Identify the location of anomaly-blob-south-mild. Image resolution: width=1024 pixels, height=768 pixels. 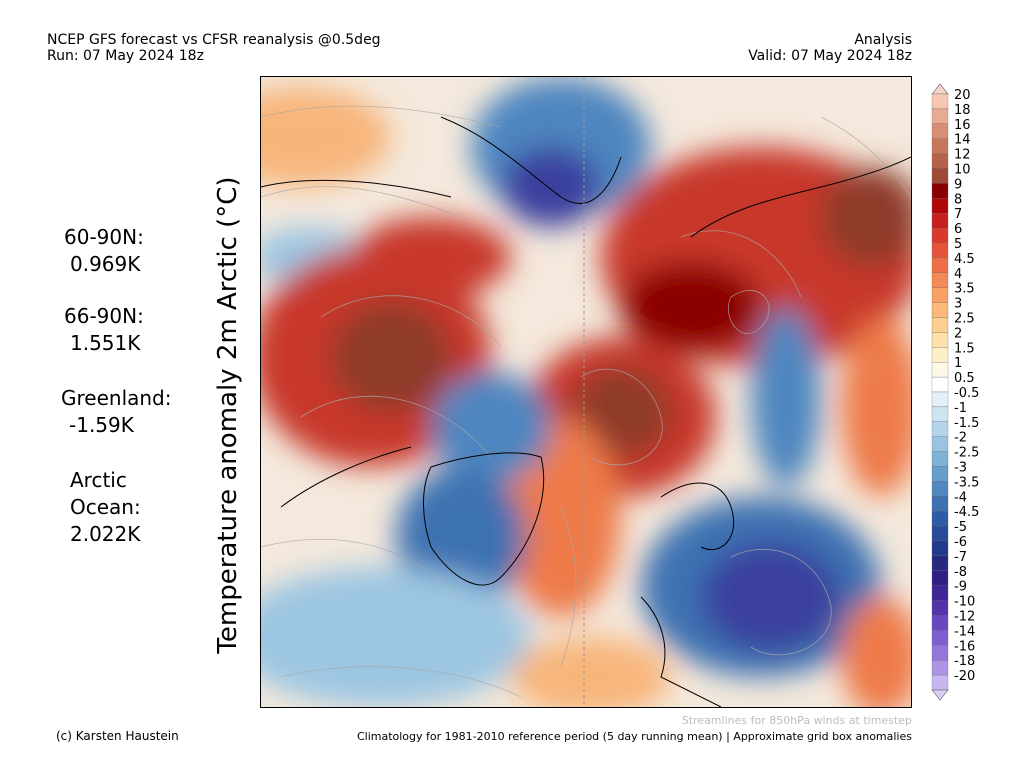
(591, 672).